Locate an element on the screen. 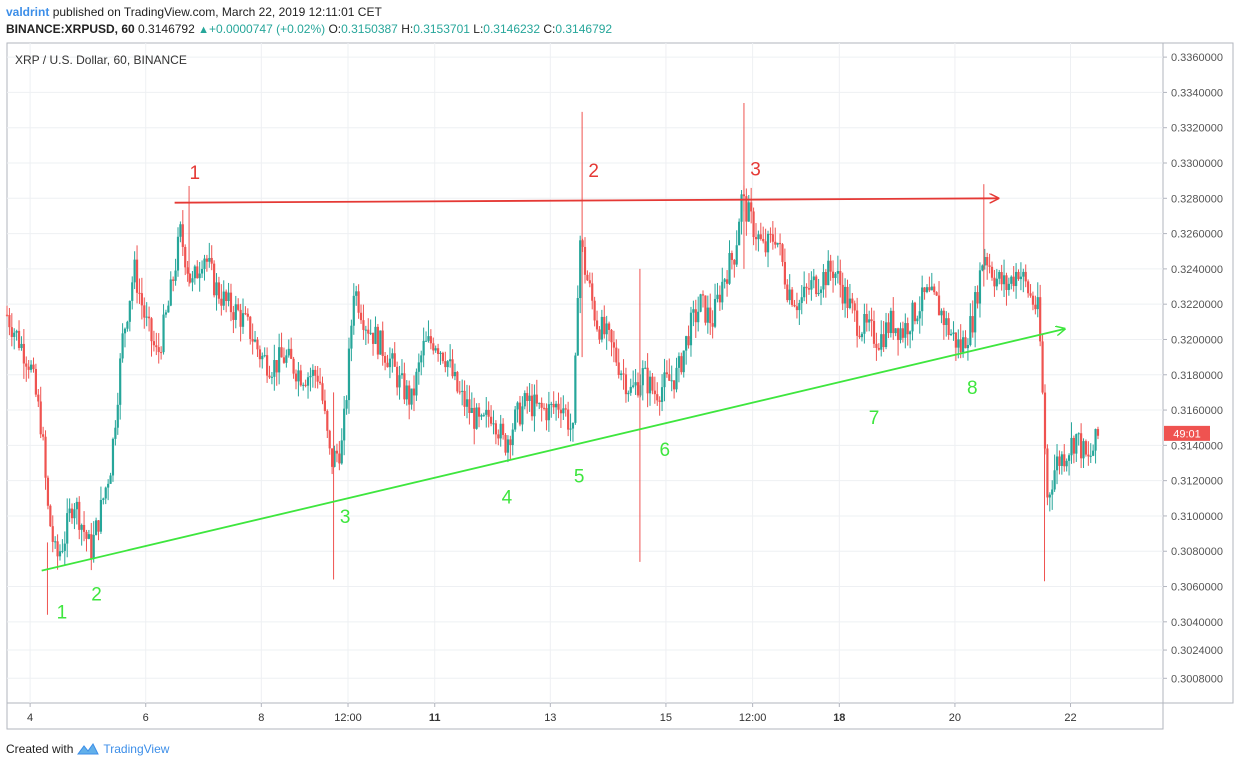 The height and width of the screenshot is (768, 1240). price-badge-text: 49:01 is located at coordinates (1187, 434).